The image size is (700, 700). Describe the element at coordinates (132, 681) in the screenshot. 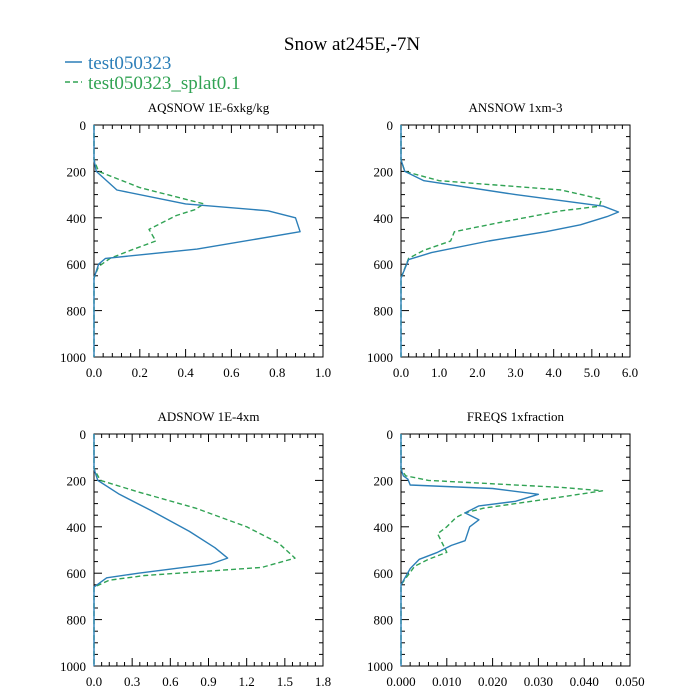

I see `x-tick-label: 0.3` at that location.